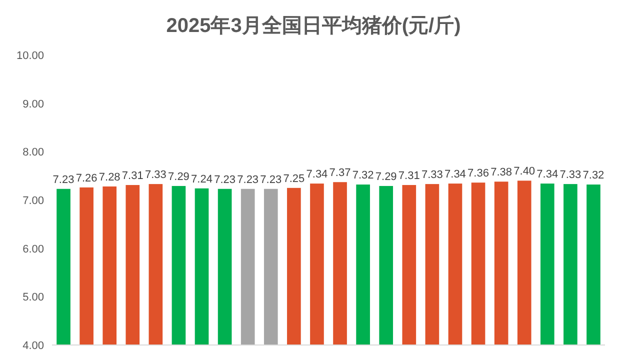  What do you see at coordinates (33, 201) in the screenshot?
I see `y-tick-label: 7.00` at bounding box center [33, 201].